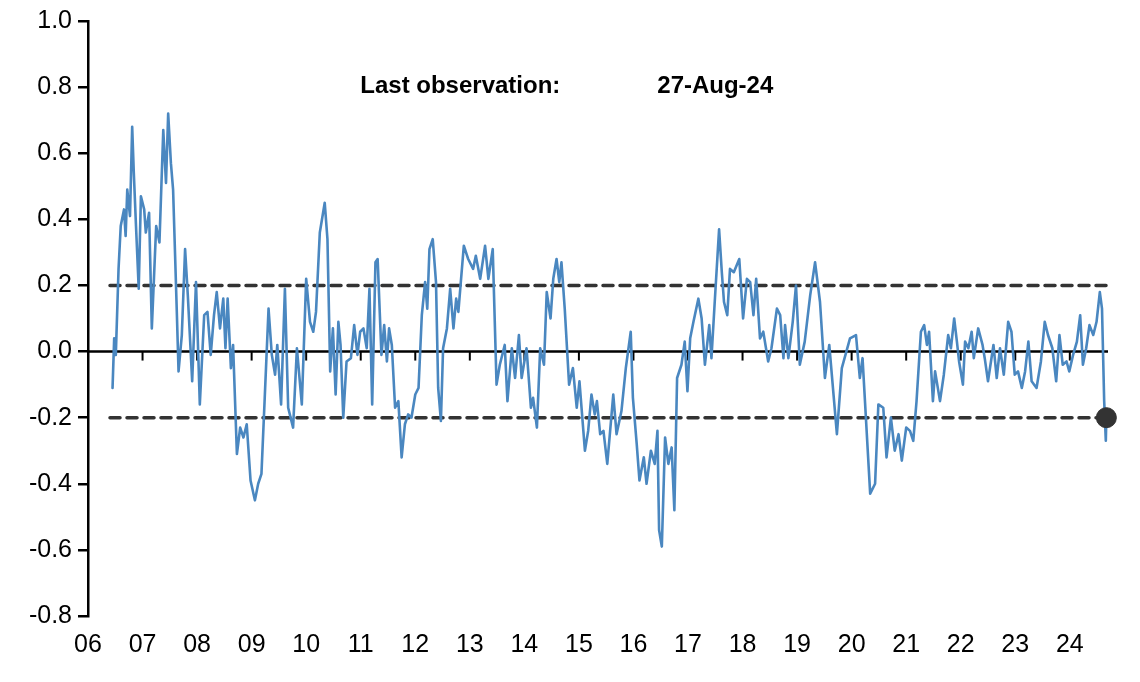  Describe the element at coordinates (50, 481) in the screenshot. I see `y-tick-label: -0.4` at that location.